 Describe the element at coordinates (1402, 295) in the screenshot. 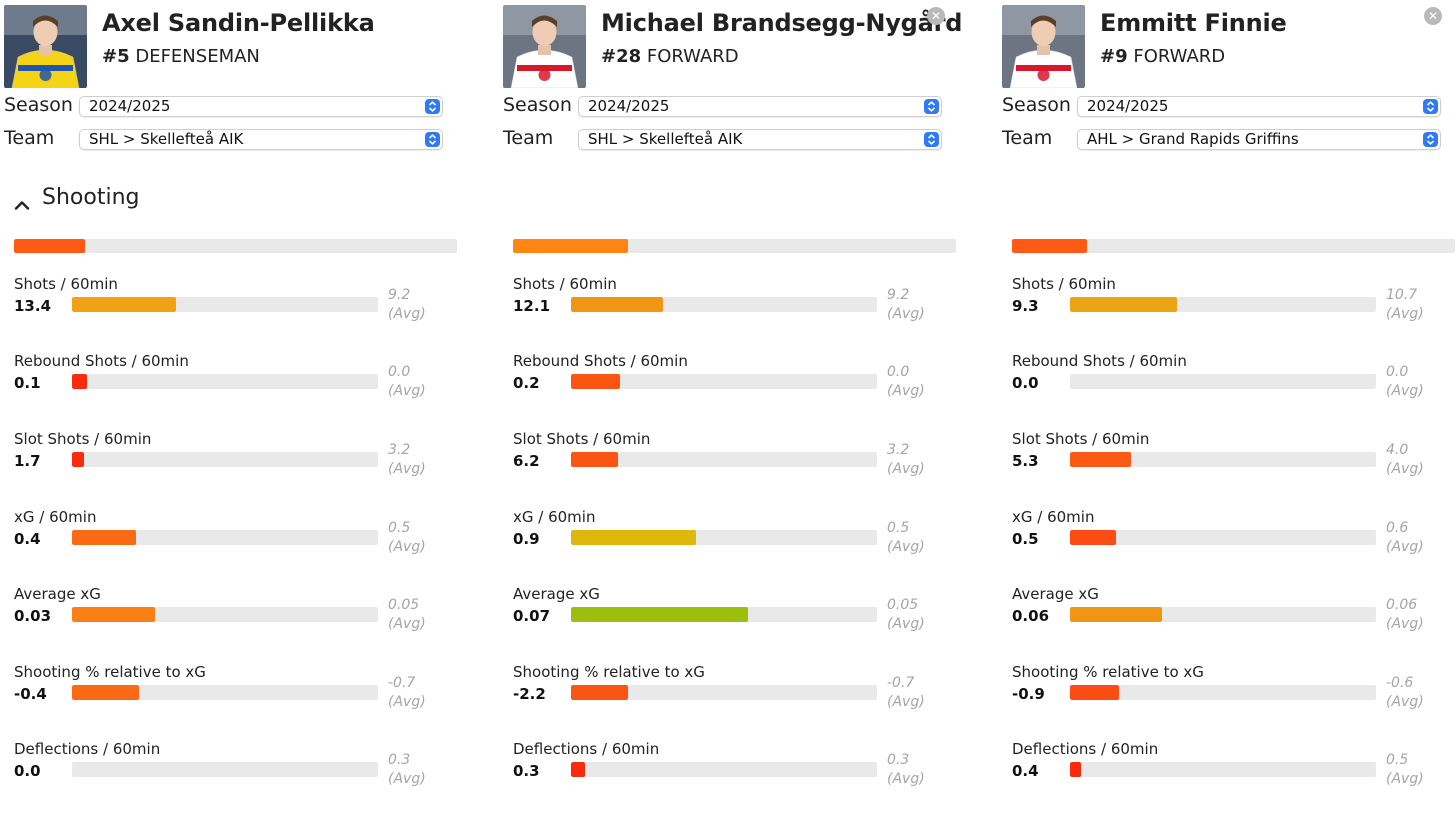

I see `stat-average-value: 10.7` at that location.